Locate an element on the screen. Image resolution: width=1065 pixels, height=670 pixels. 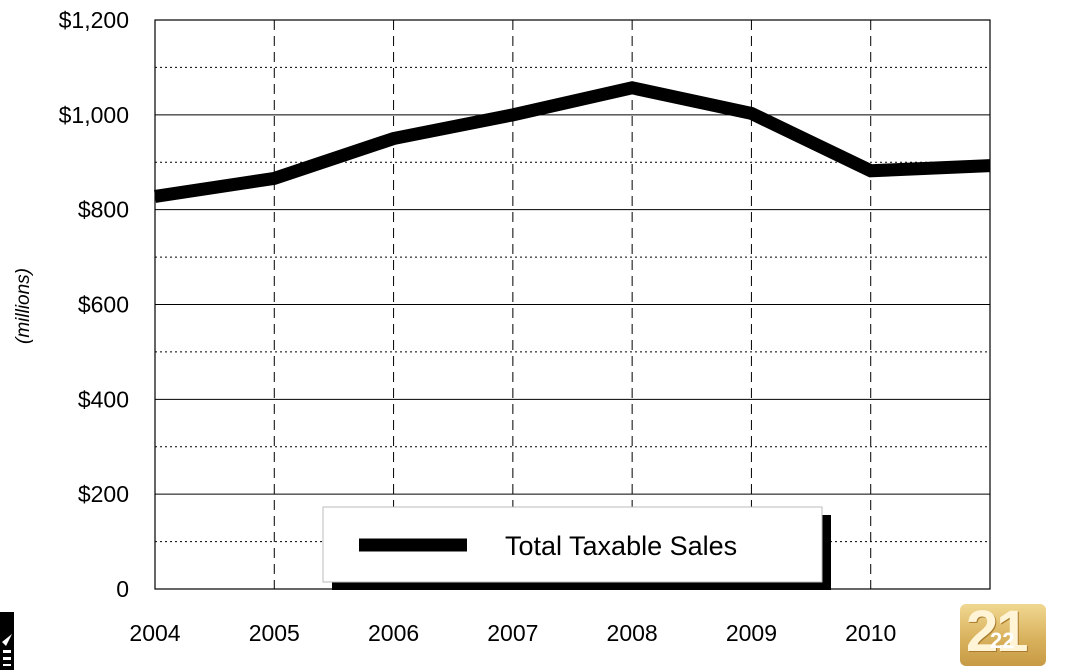
series-line is located at coordinates (572, 142).